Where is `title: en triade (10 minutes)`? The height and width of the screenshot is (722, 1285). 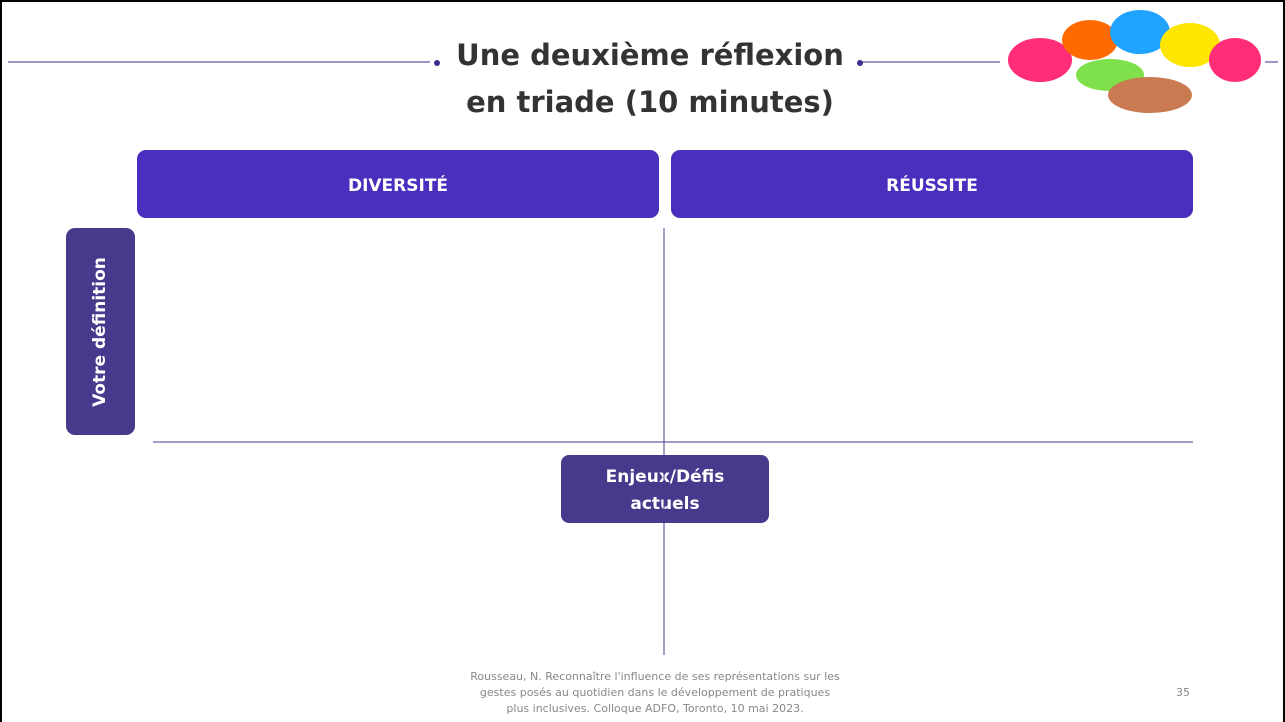
title: en triade (10 minutes) is located at coordinates (650, 102).